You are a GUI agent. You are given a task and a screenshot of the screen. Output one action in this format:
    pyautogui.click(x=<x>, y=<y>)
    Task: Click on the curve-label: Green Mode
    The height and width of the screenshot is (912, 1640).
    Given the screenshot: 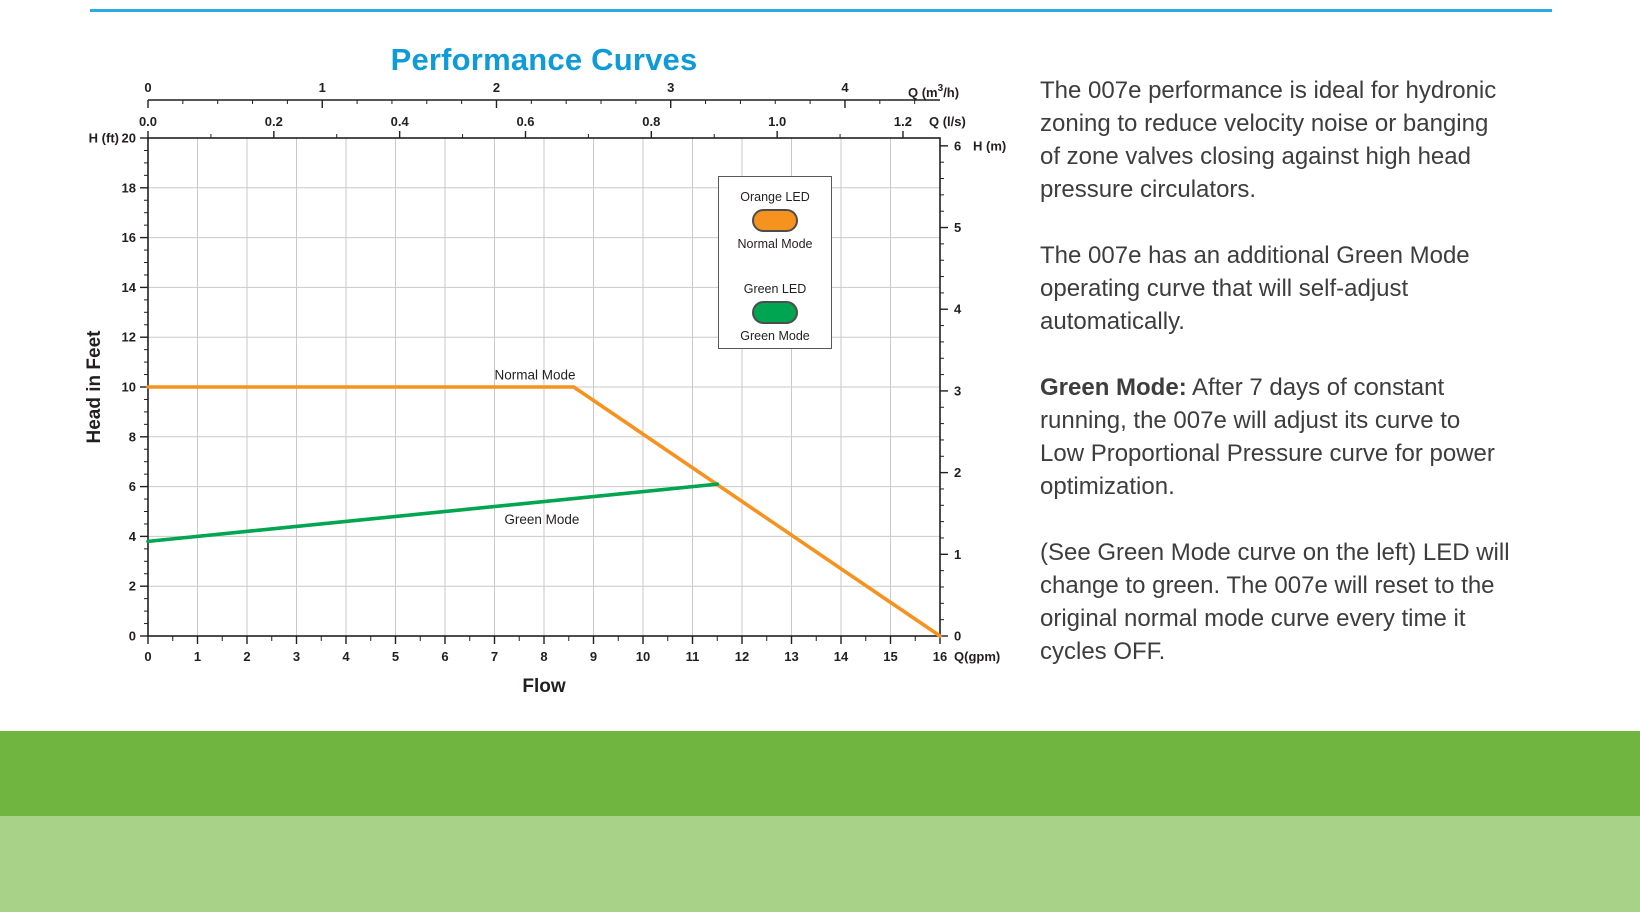 What is the action you would take?
    pyautogui.click(x=541, y=519)
    